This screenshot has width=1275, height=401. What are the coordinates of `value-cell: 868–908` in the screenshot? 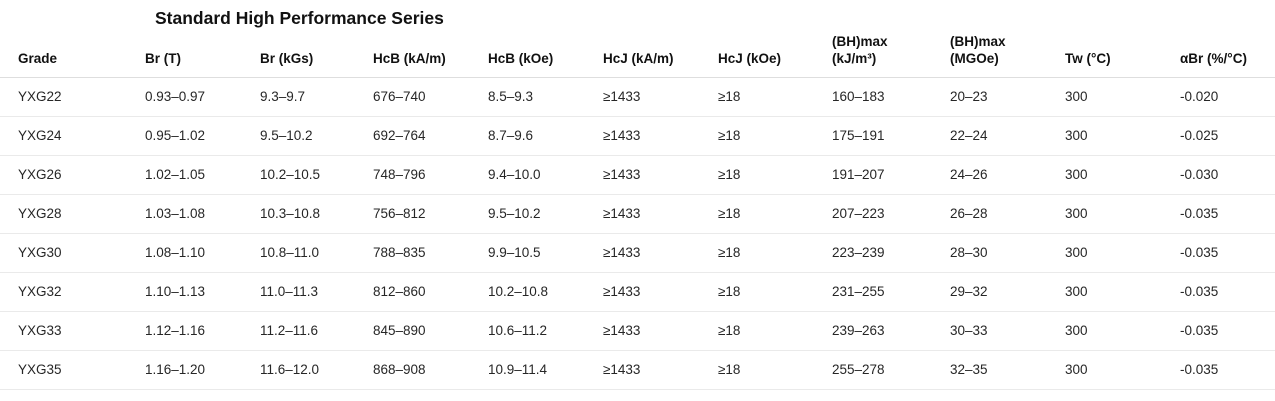 It's located at (430, 370).